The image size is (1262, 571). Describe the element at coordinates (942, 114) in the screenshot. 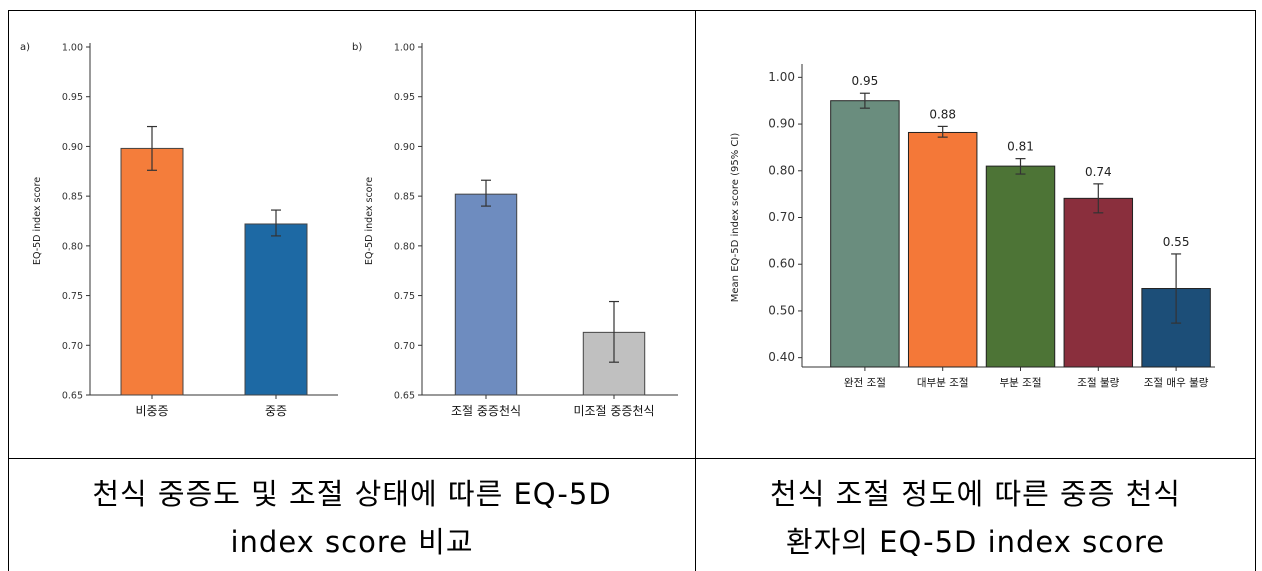

I see `data-label: 0.88` at that location.